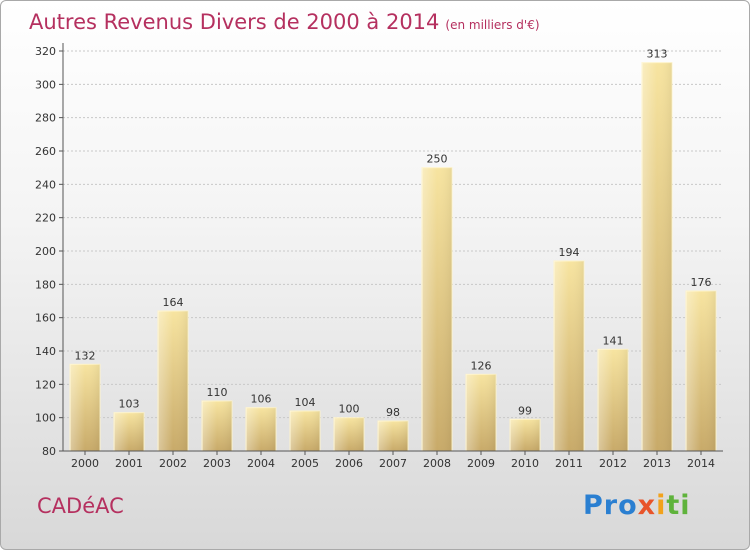  Describe the element at coordinates (45, 51) in the screenshot. I see `ytick-label-320: 320` at that location.